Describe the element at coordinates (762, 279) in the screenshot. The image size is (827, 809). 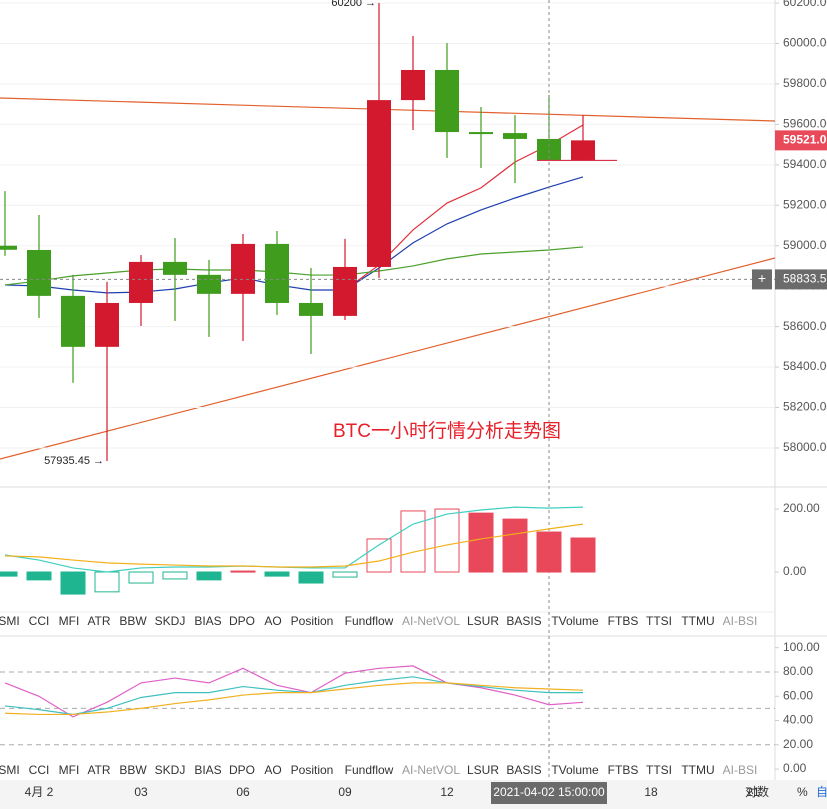
I see `add-alert-button` at that location.